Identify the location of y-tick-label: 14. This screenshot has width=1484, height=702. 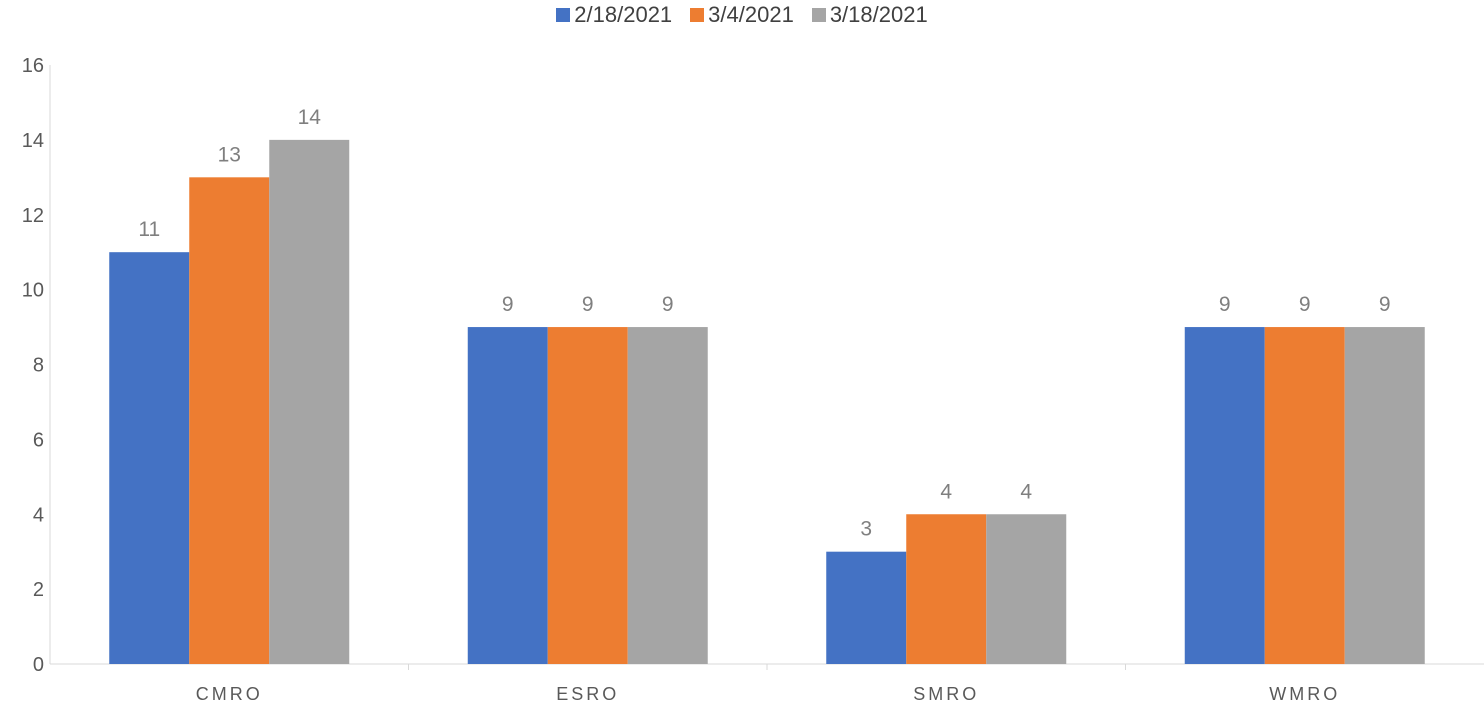
(33, 141).